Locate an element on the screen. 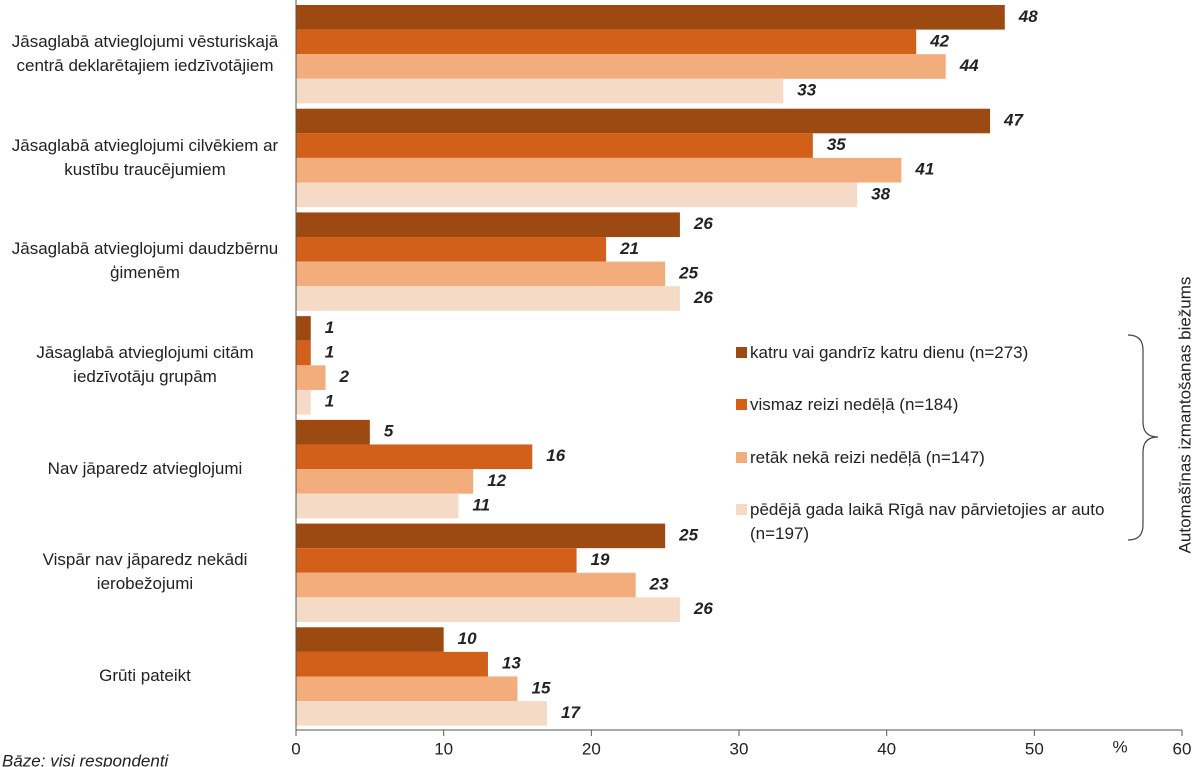 This screenshot has width=1200, height=767. x-tick-label: 60 is located at coordinates (1182, 748).